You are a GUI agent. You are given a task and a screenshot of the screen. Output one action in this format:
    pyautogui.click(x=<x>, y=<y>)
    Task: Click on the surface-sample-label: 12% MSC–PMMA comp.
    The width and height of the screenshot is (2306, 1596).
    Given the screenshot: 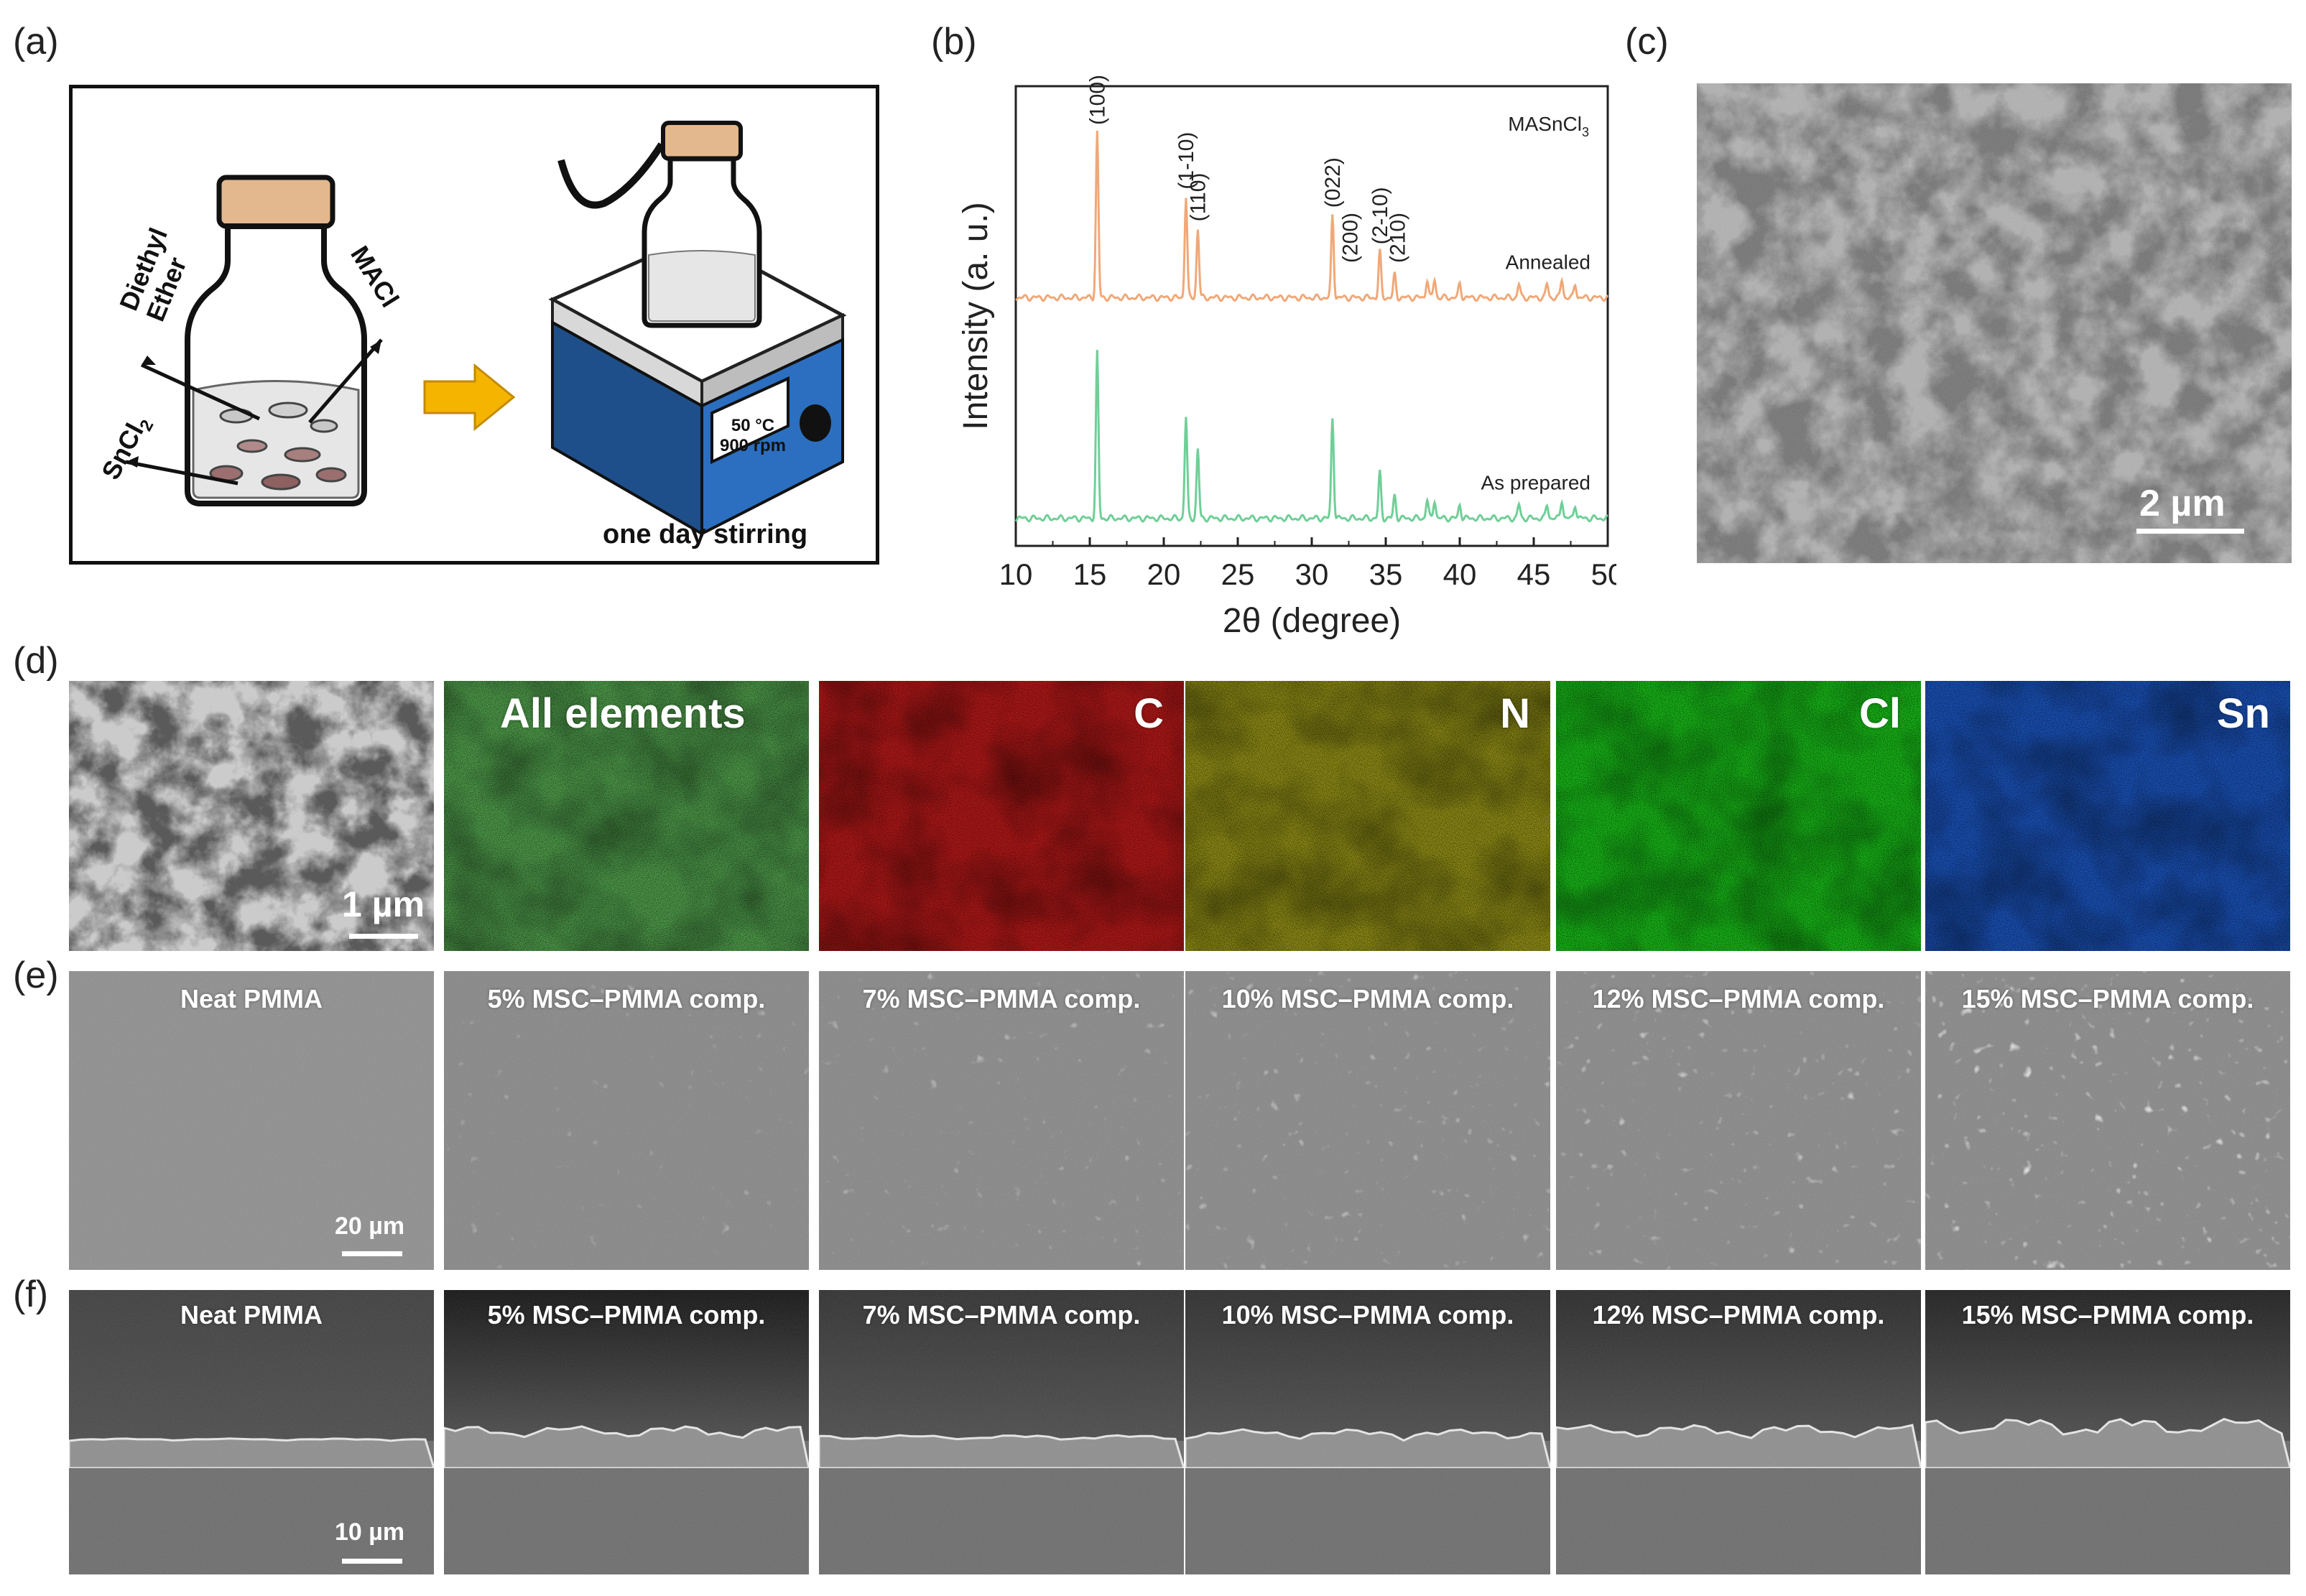 What is the action you would take?
    pyautogui.click(x=1738, y=998)
    